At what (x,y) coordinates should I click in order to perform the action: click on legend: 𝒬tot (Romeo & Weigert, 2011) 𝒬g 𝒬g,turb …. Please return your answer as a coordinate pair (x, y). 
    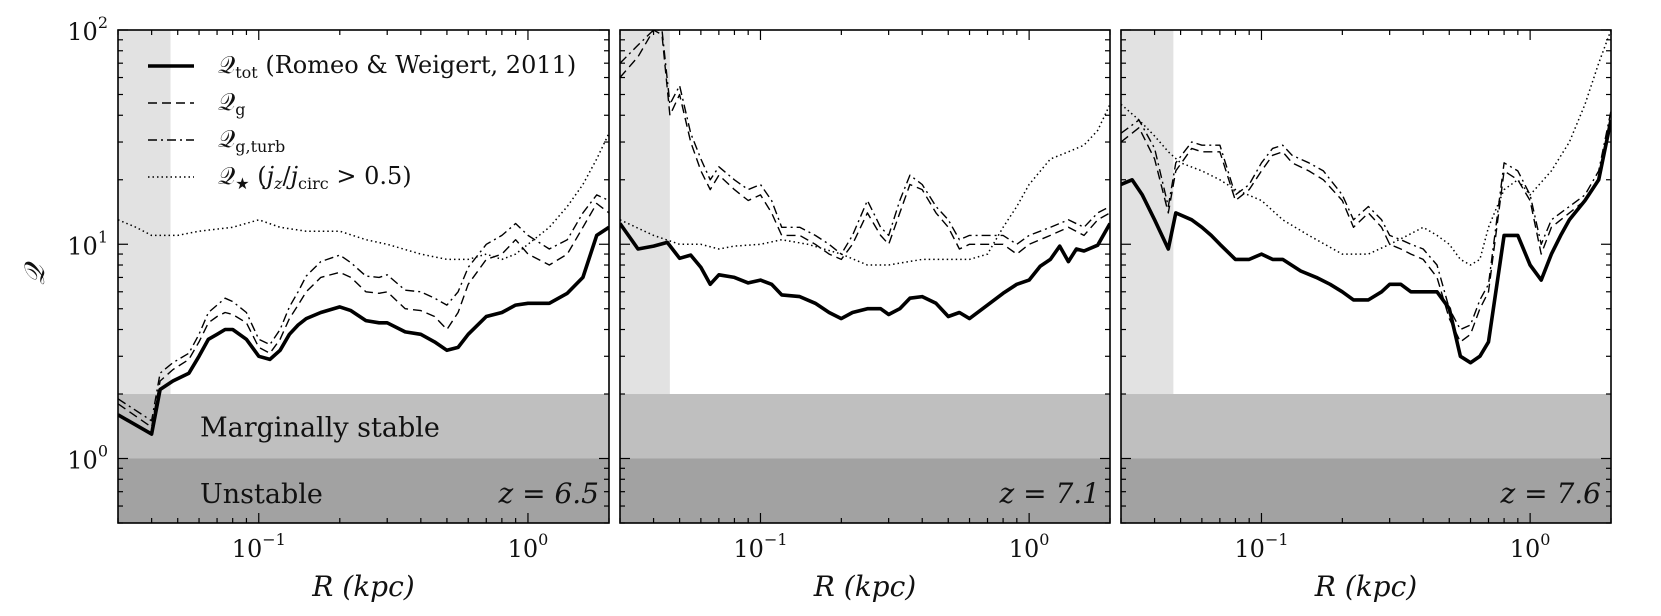
    Looking at the image, I should click on (362, 122).